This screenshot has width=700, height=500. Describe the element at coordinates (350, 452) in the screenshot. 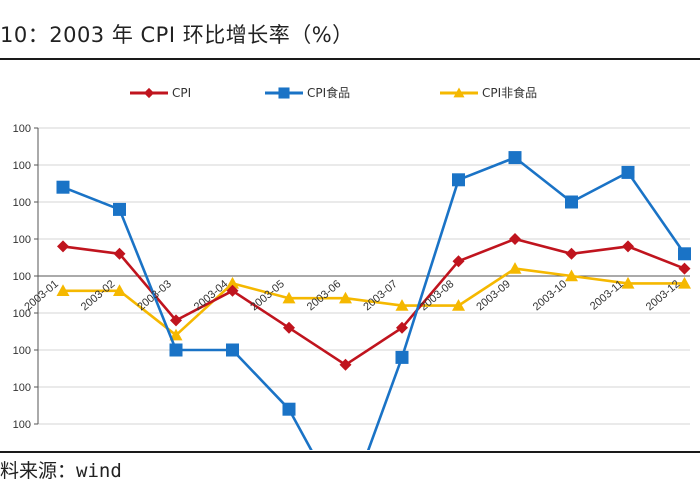

I see `bottom-rule` at that location.